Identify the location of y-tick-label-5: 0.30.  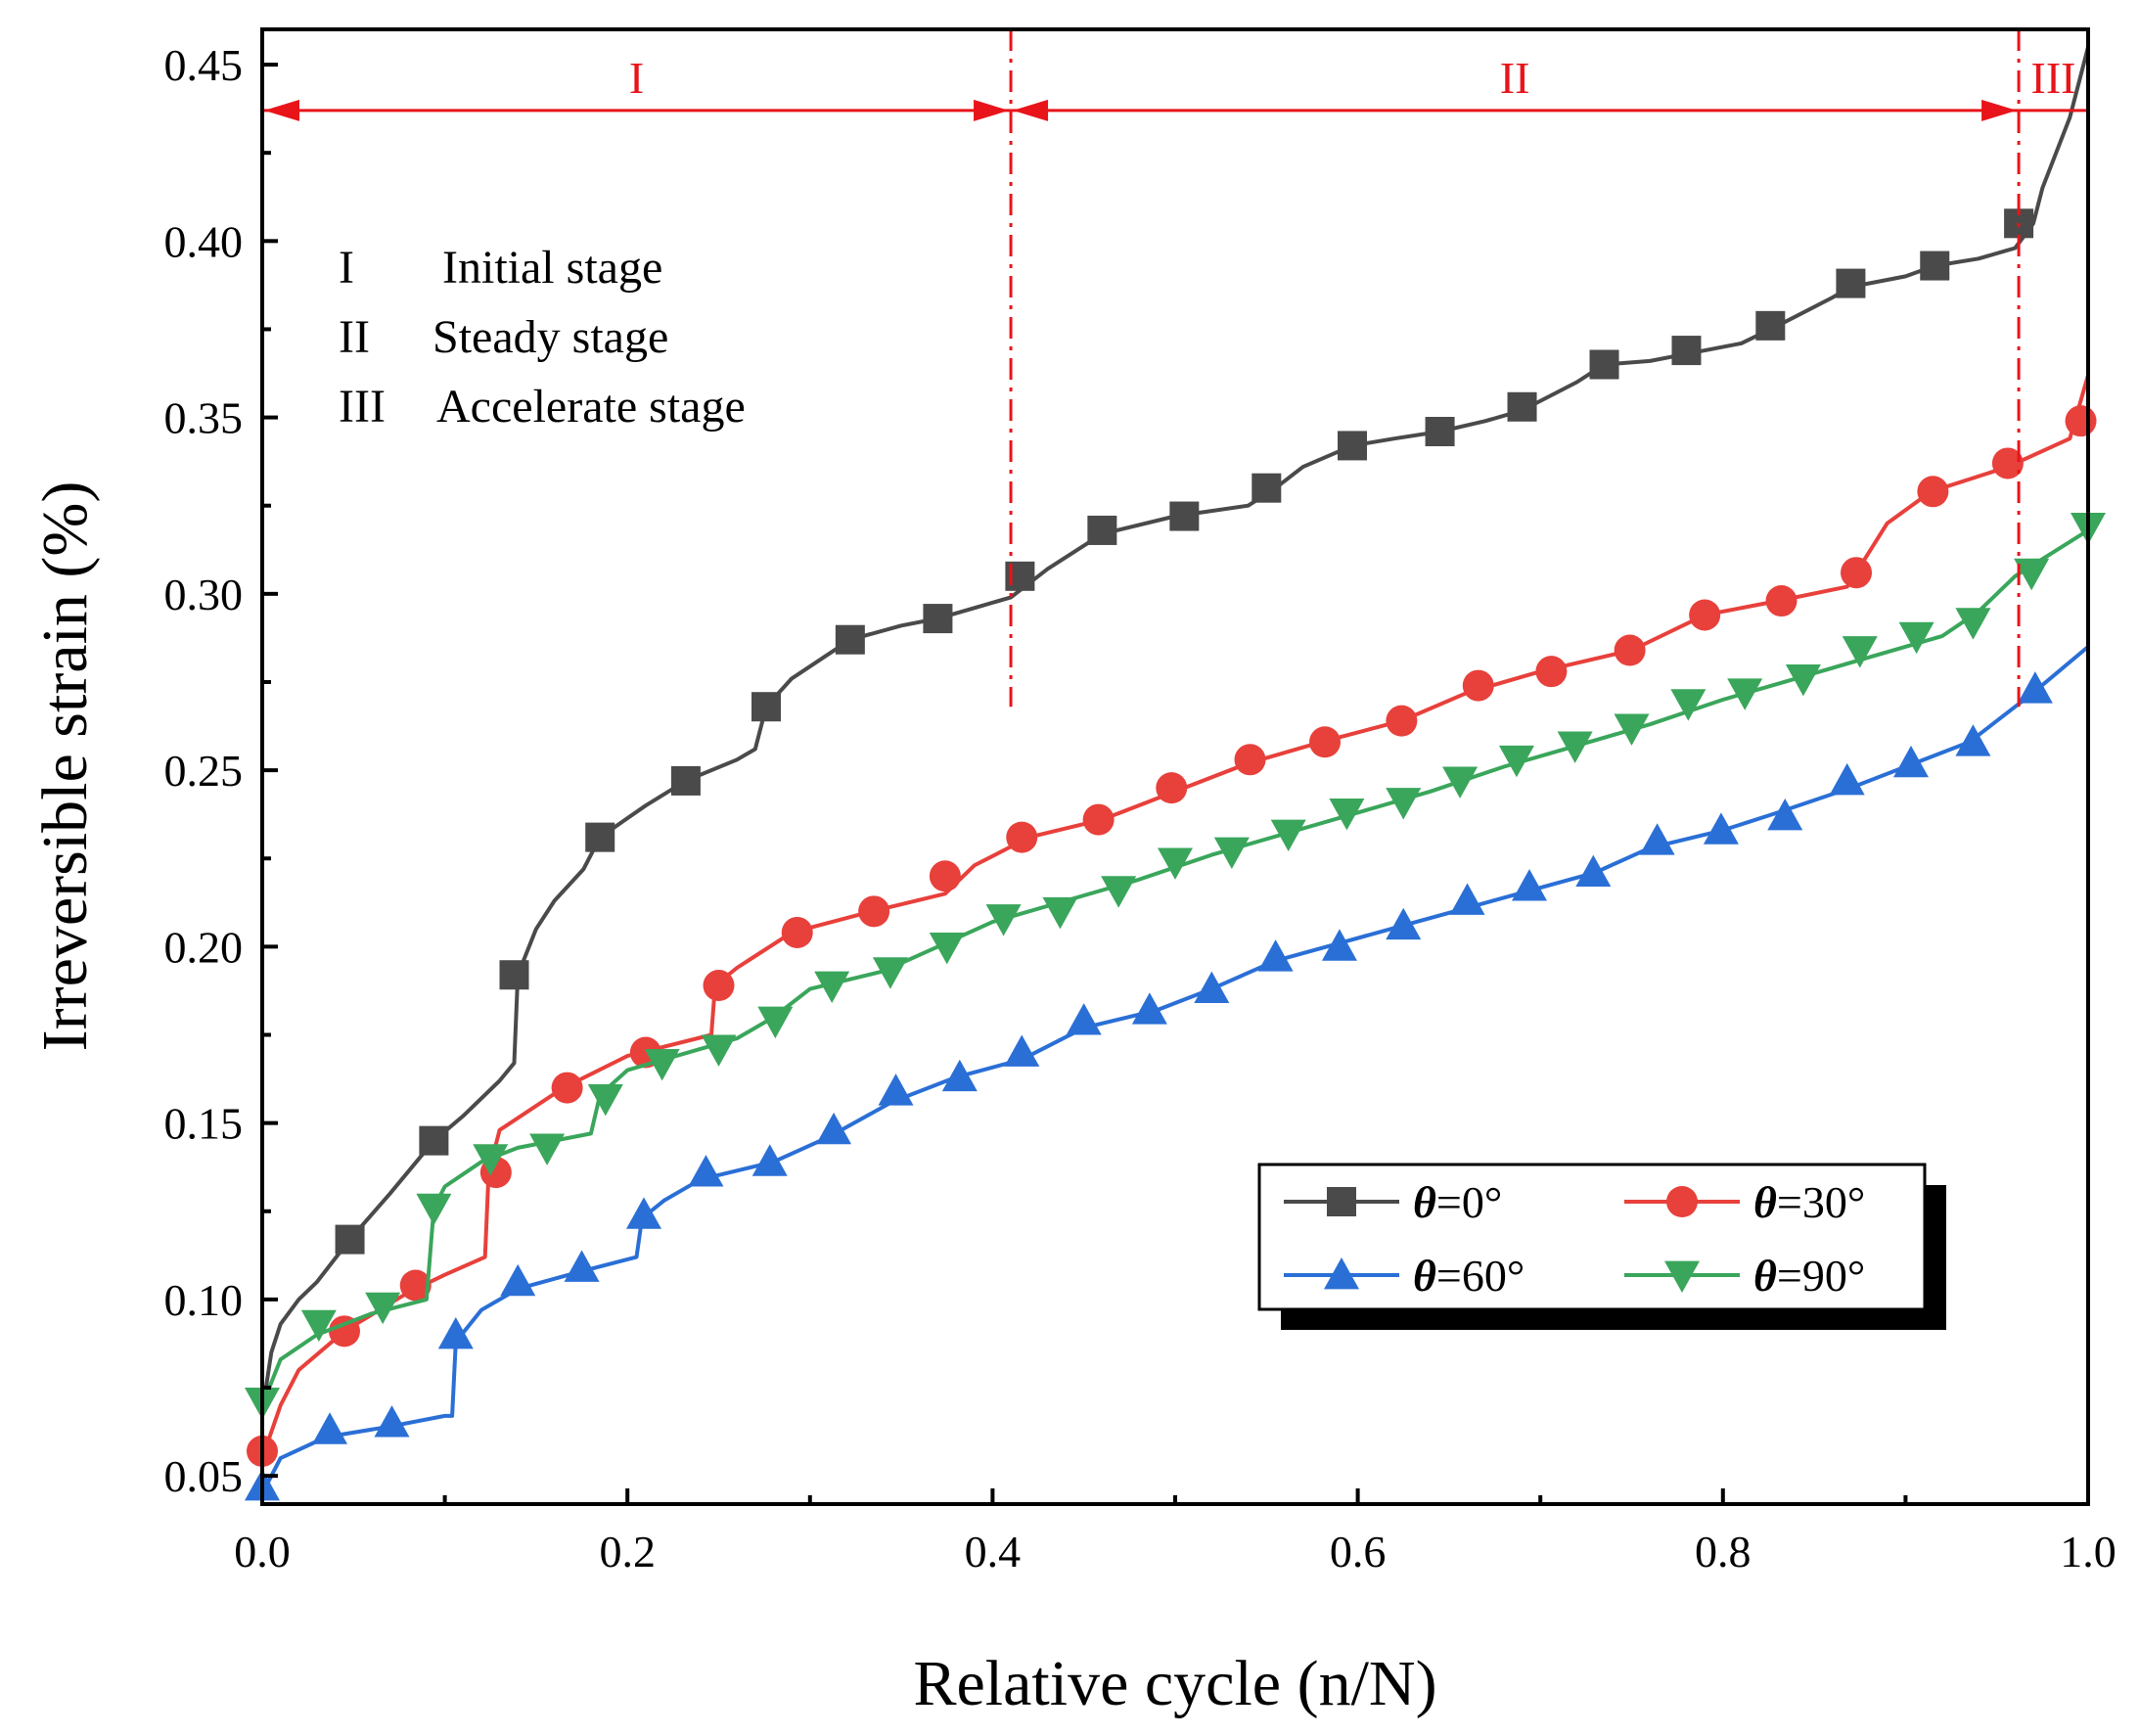
(204, 594).